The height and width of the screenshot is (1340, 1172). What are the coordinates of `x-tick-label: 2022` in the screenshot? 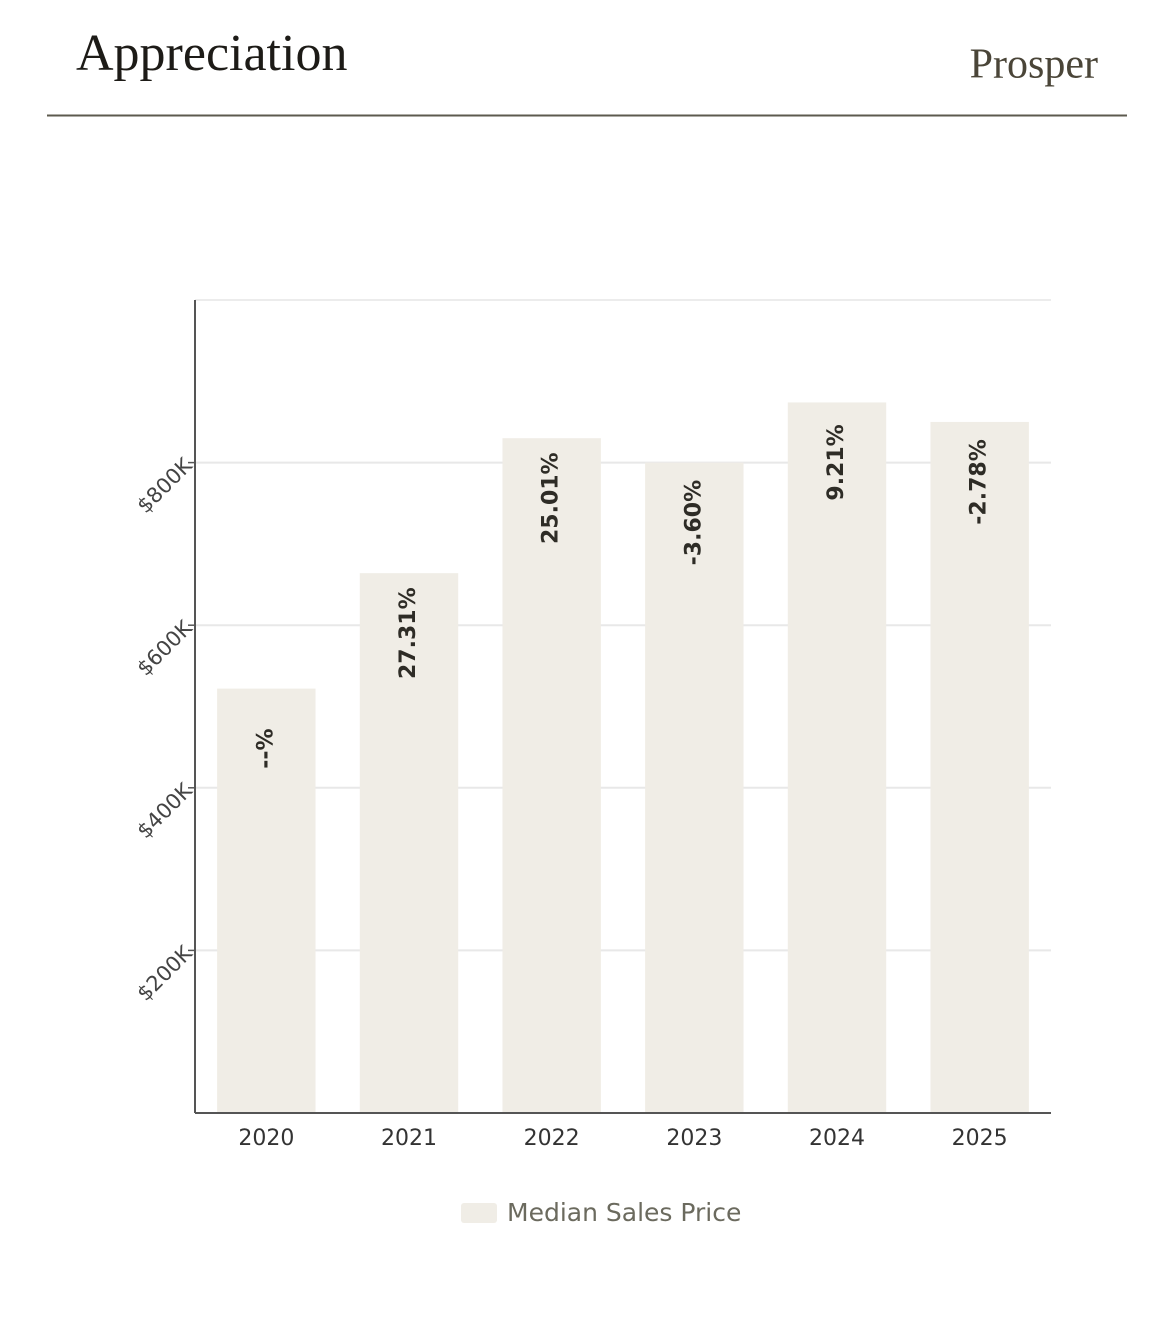 It's located at (552, 1138).